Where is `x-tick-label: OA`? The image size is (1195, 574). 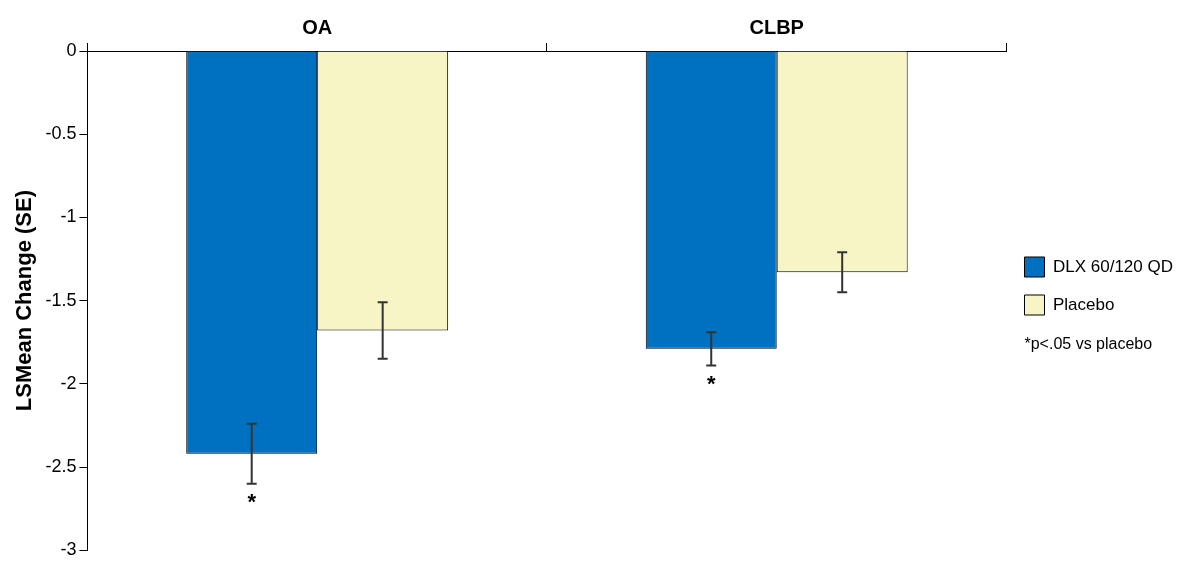
x-tick-label: OA is located at coordinates (317, 26).